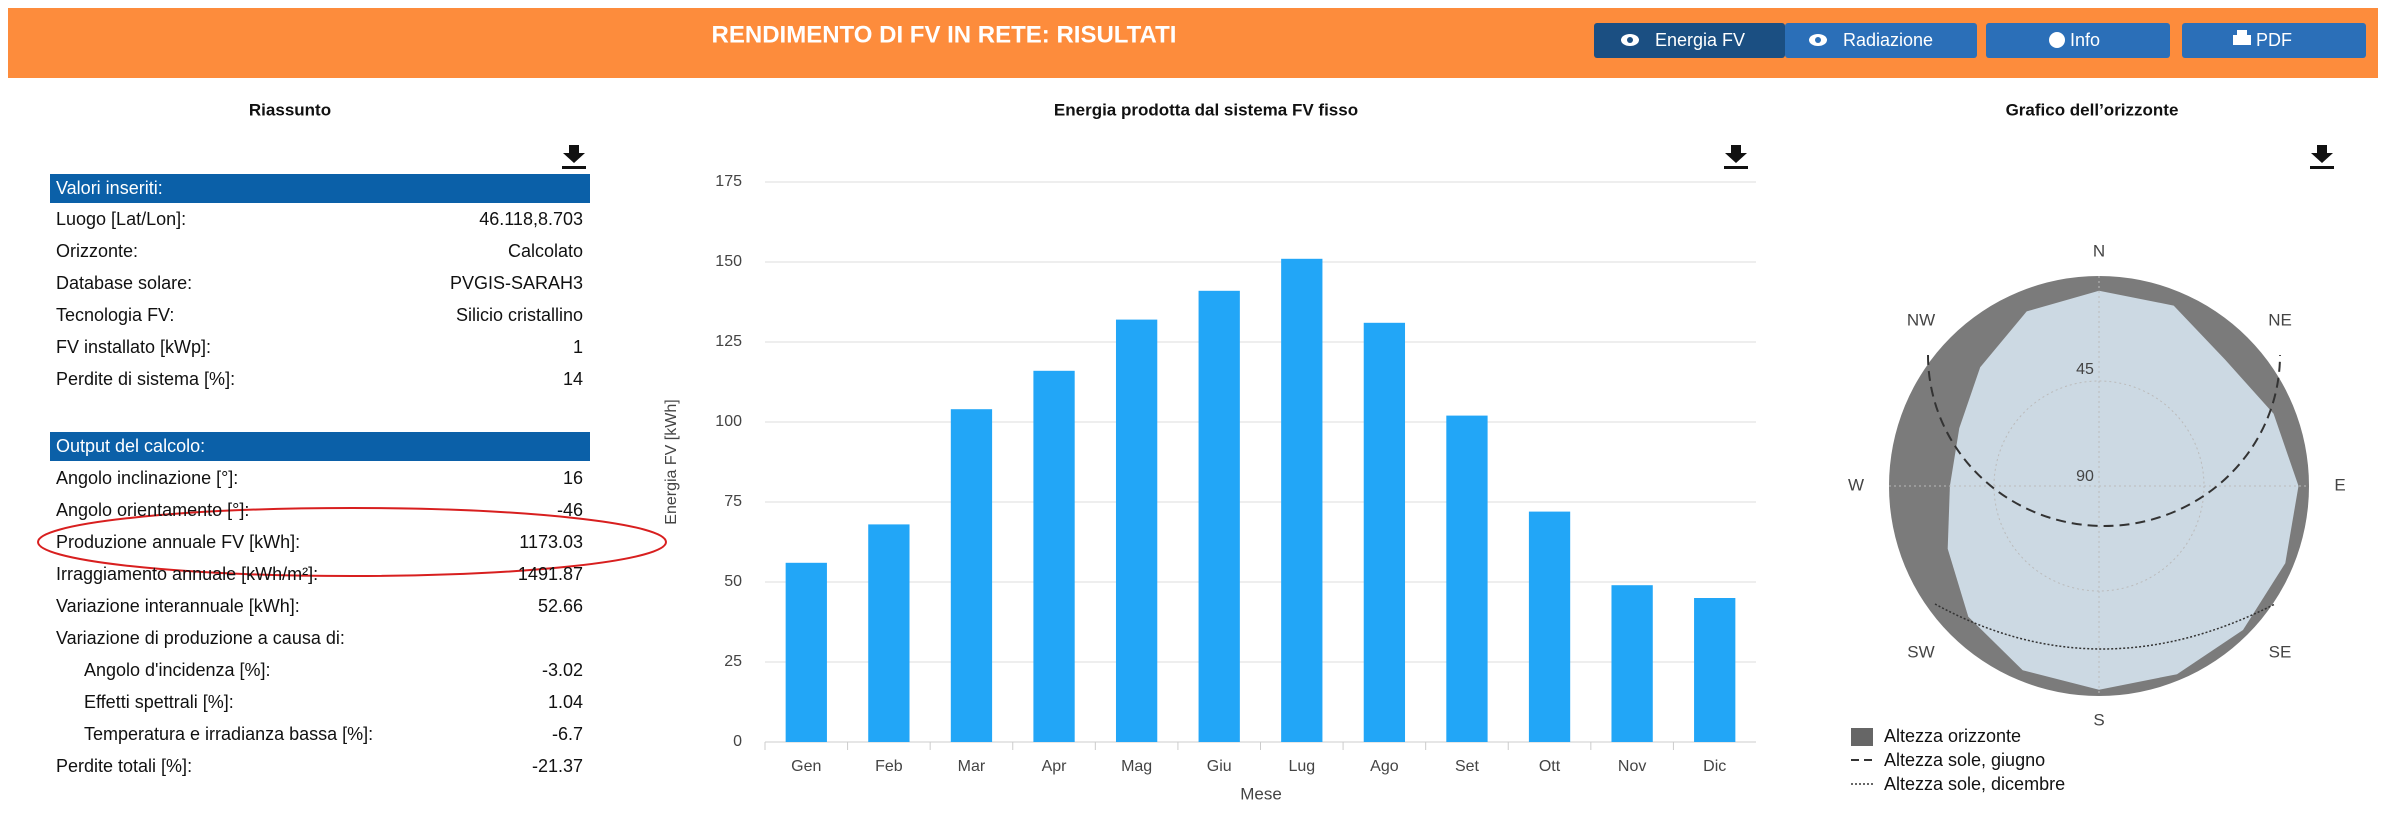 Image resolution: width=2386 pixels, height=825 pixels. Describe the element at coordinates (733, 581) in the screenshot. I see `y-tick-label: 50` at that location.